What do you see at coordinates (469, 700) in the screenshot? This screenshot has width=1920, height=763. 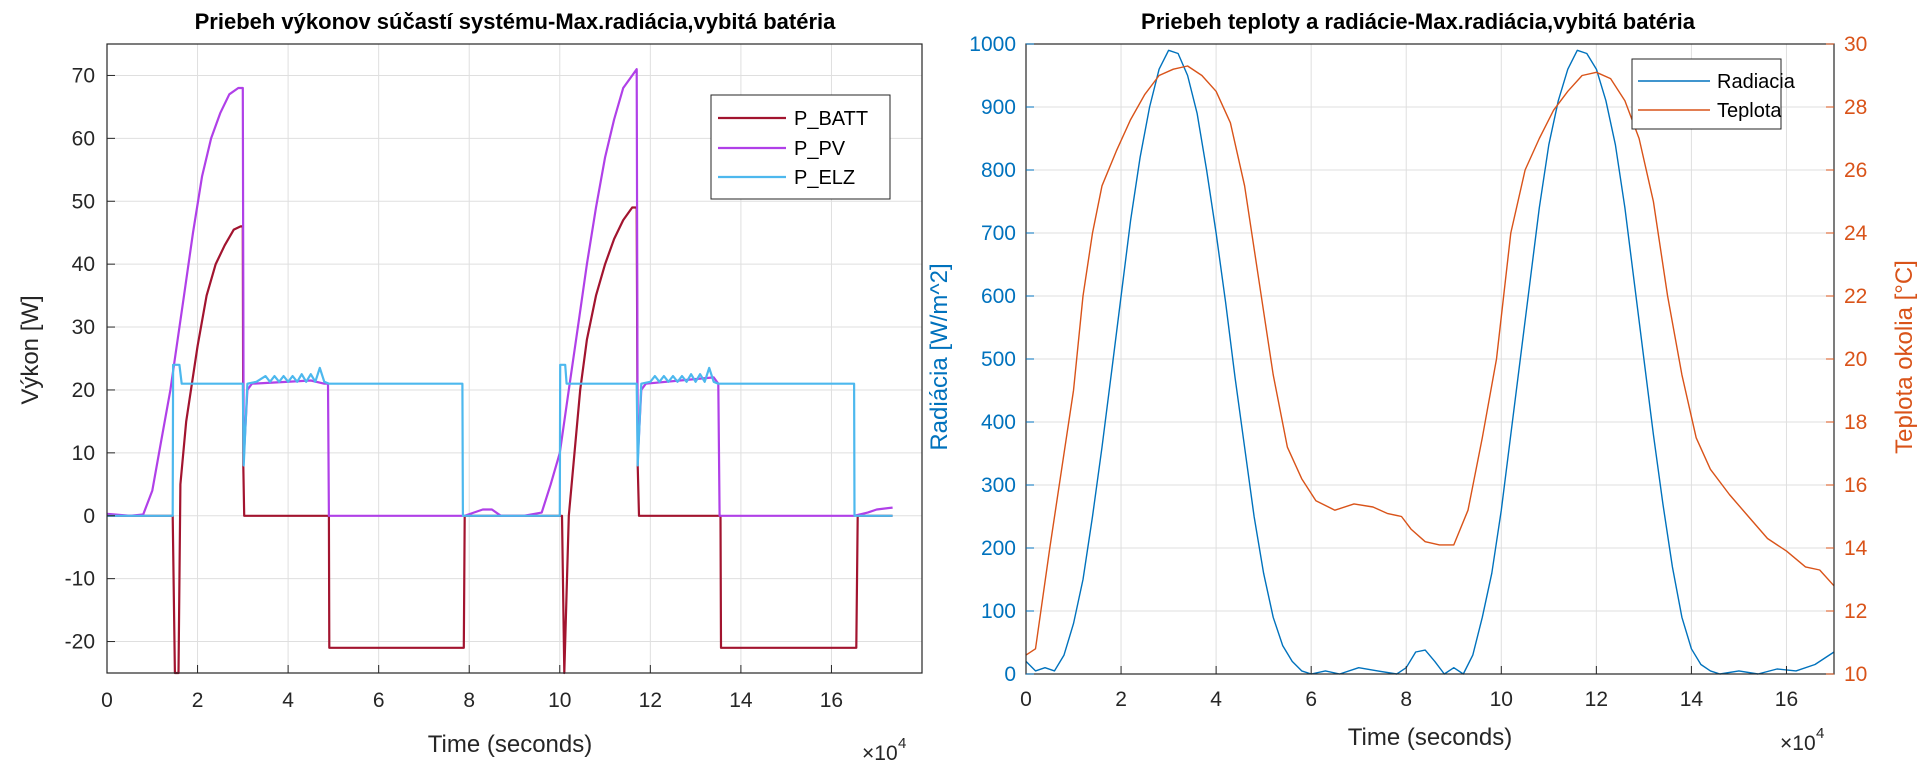 I see `power-x-tick-label: 8` at bounding box center [469, 700].